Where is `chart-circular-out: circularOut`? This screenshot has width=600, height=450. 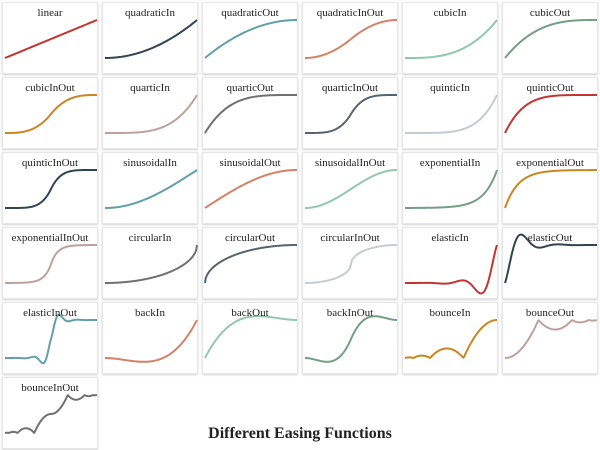
chart-circular-out: circularOut is located at coordinates (250, 263).